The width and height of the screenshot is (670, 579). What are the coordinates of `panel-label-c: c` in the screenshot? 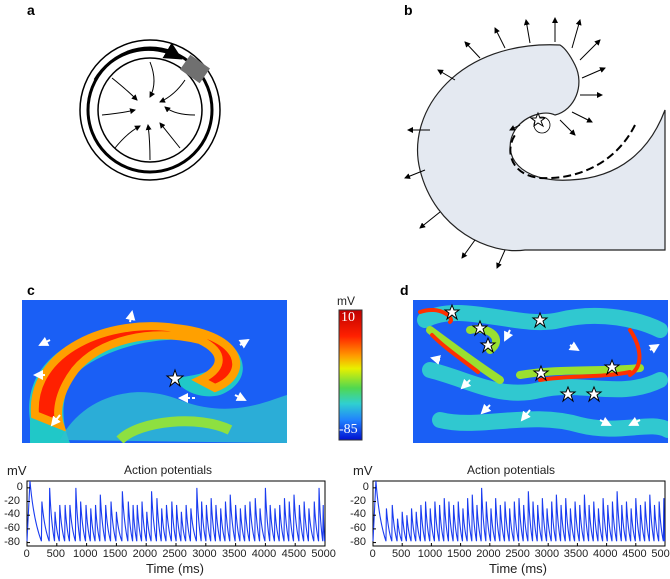 It's located at (31, 290).